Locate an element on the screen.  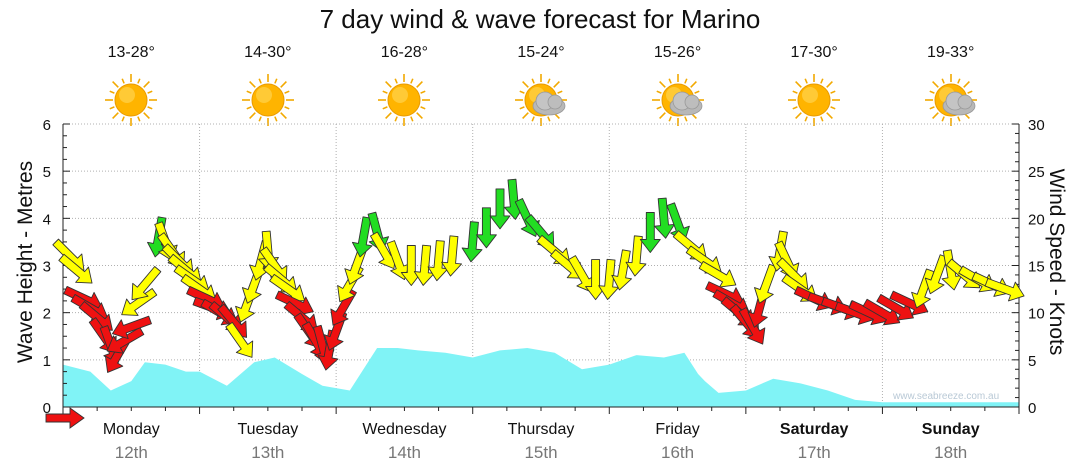
day-temperature: 14-30° is located at coordinates (268, 52).